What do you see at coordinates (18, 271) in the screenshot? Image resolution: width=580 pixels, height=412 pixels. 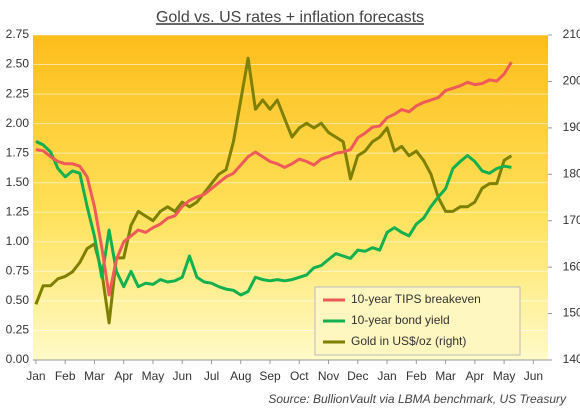 I see `y-tick-label: 0.75` at bounding box center [18, 271].